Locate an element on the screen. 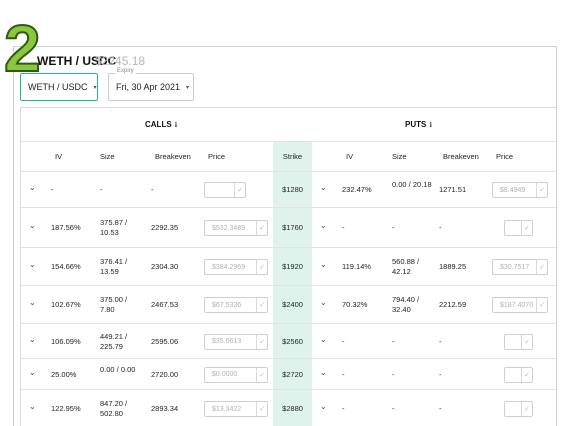  header-divider is located at coordinates (289, 141).